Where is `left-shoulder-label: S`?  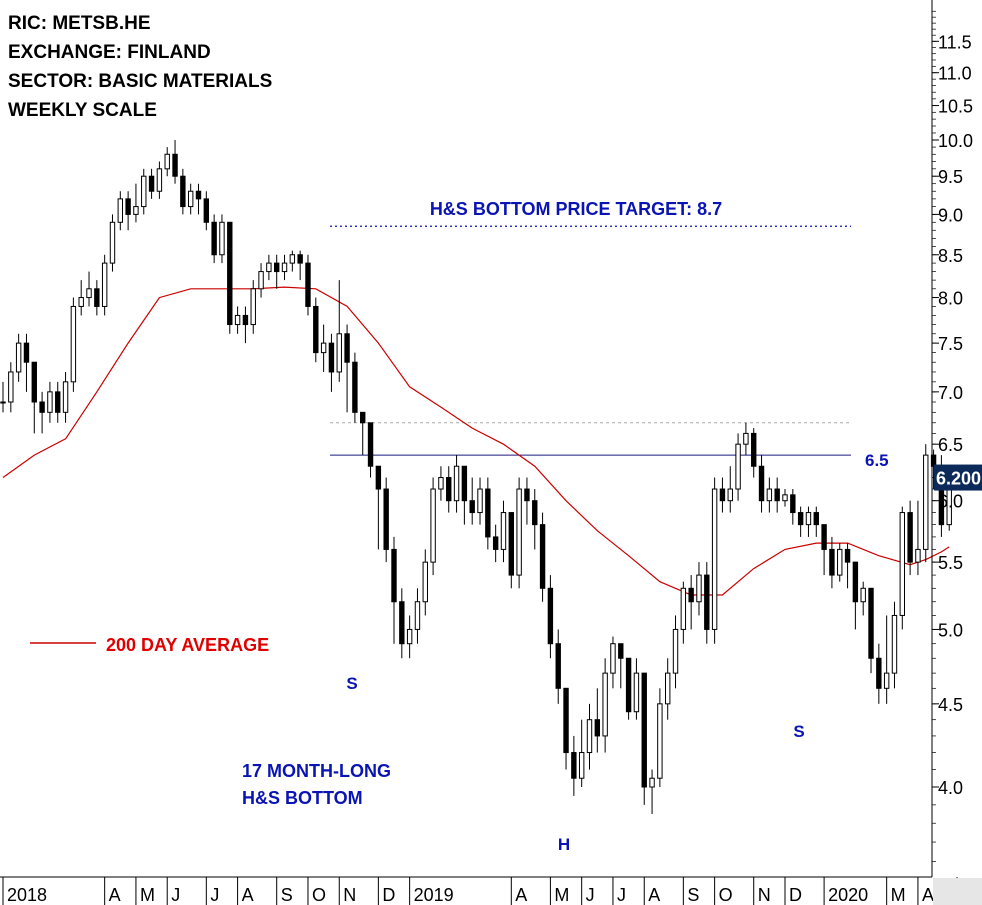 left-shoulder-label: S is located at coordinates (351, 683).